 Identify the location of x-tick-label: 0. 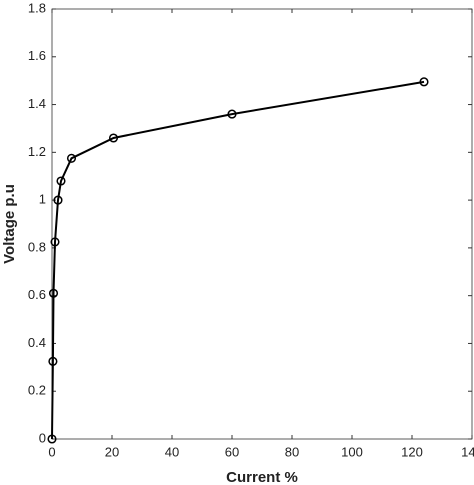
(51, 451).